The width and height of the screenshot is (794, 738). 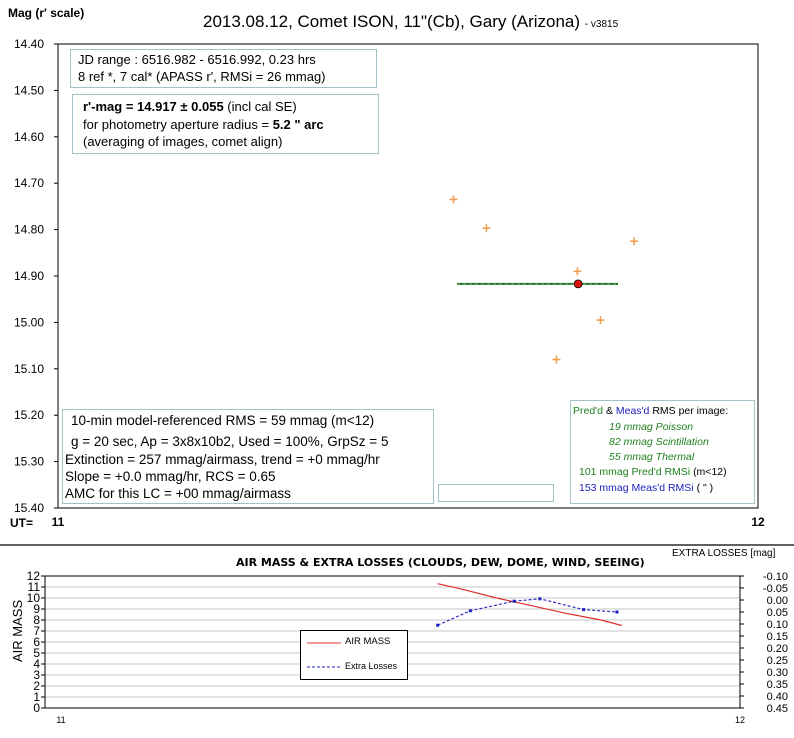 I want to click on rms-header-meas: Meas'd, so click(x=632, y=411).